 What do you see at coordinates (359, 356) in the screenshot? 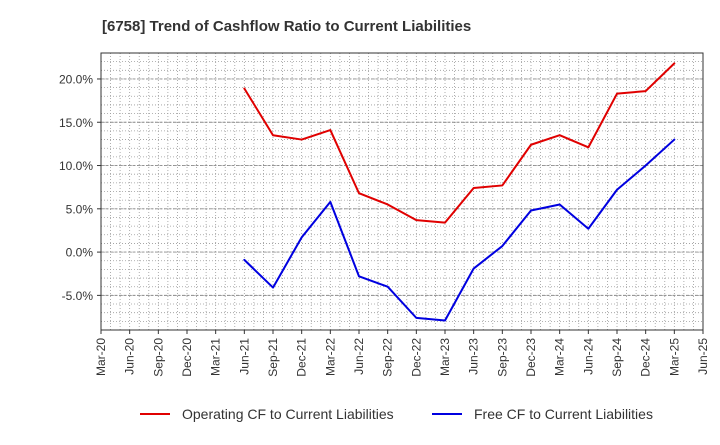
I see `x-tick-label: Jun-22` at bounding box center [359, 356].